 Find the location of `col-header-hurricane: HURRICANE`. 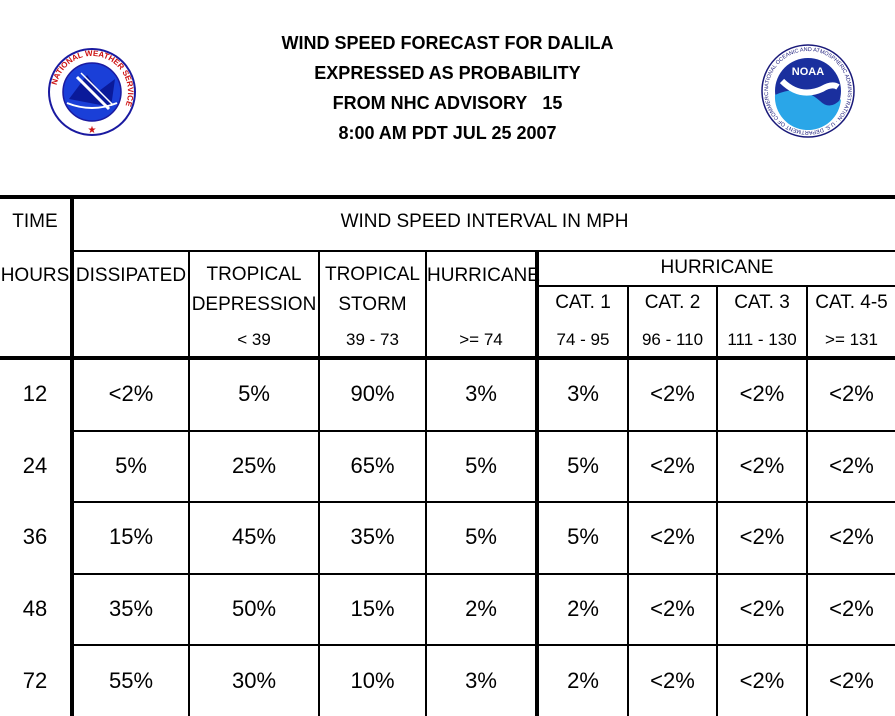

col-header-hurricane: HURRICANE is located at coordinates (483, 275).